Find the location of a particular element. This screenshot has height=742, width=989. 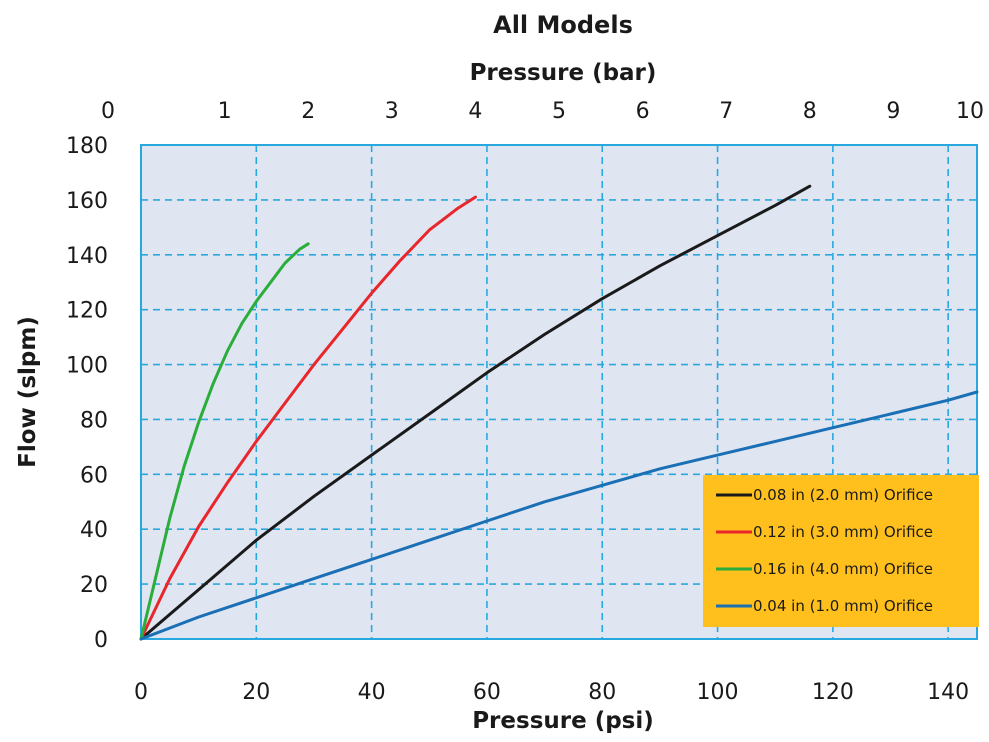

y-tick-label-2: 40 is located at coordinates (94, 530).